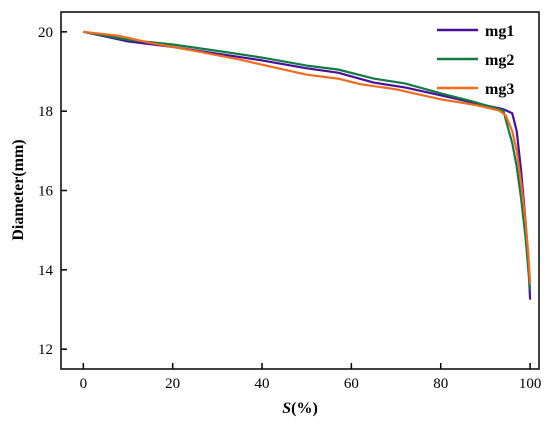 The image size is (550, 425). Describe the element at coordinates (18, 189) in the screenshot. I see `y-axis-title: Diameter(mm)` at that location.